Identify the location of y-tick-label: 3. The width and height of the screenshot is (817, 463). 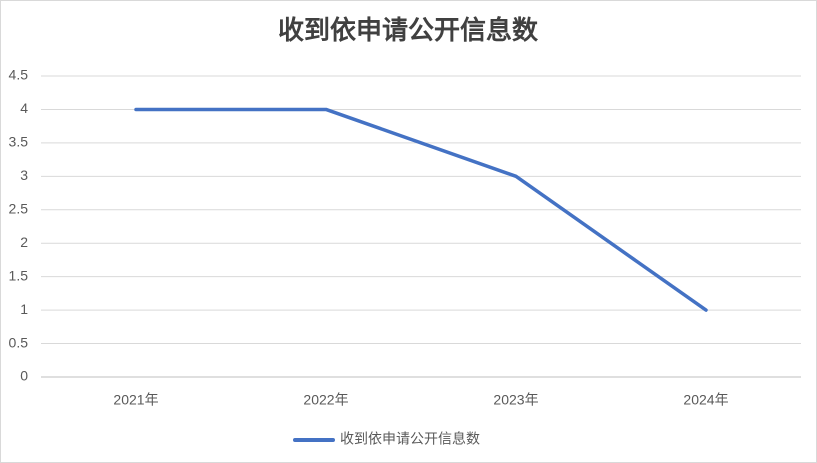
(24, 175).